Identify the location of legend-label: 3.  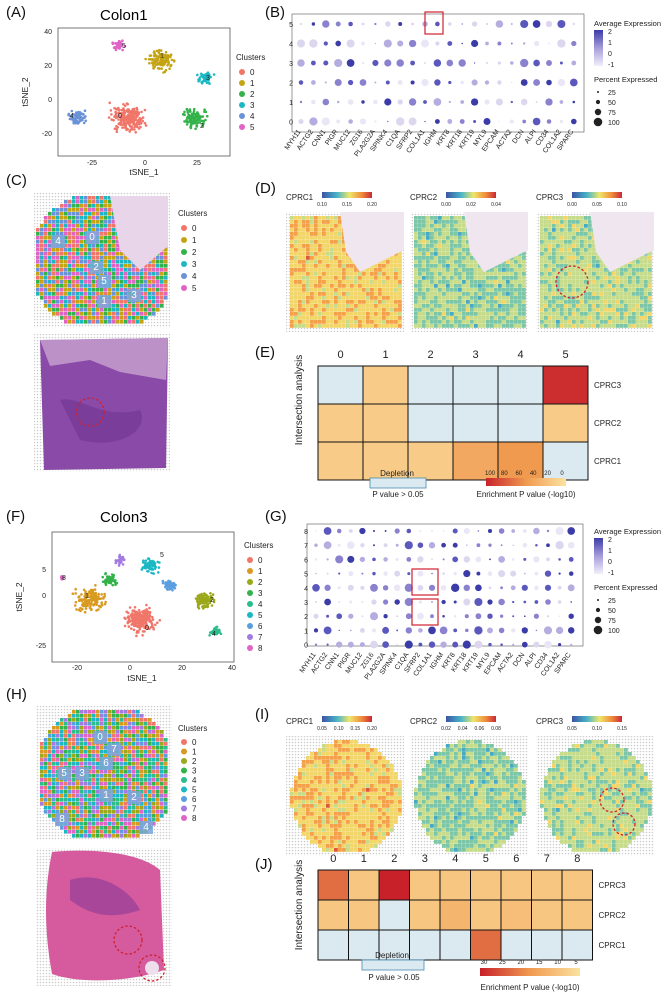
(252, 105).